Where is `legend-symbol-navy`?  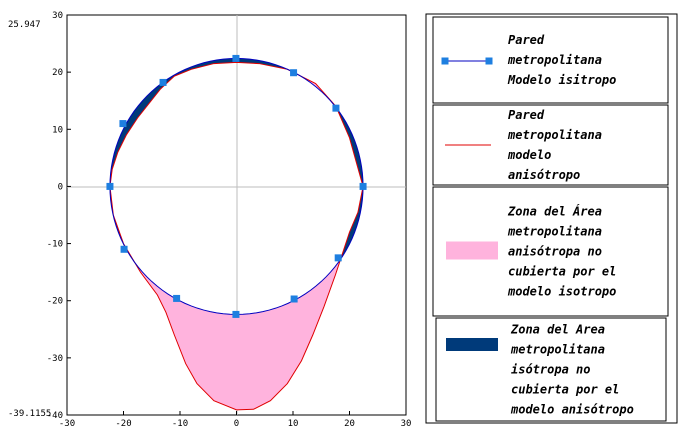
legend-symbol-navy is located at coordinates (472, 344).